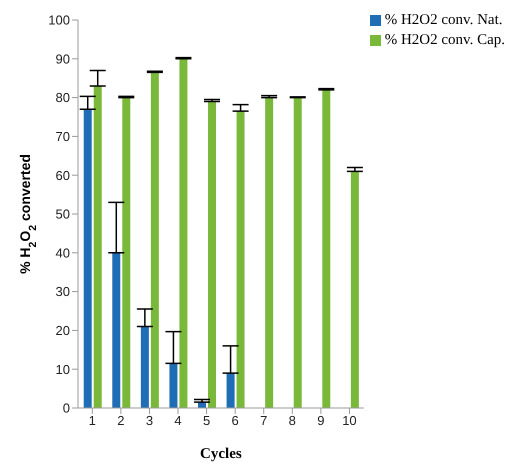  Describe the element at coordinates (206, 420) in the screenshot. I see `x-tick-label: 5` at that location.